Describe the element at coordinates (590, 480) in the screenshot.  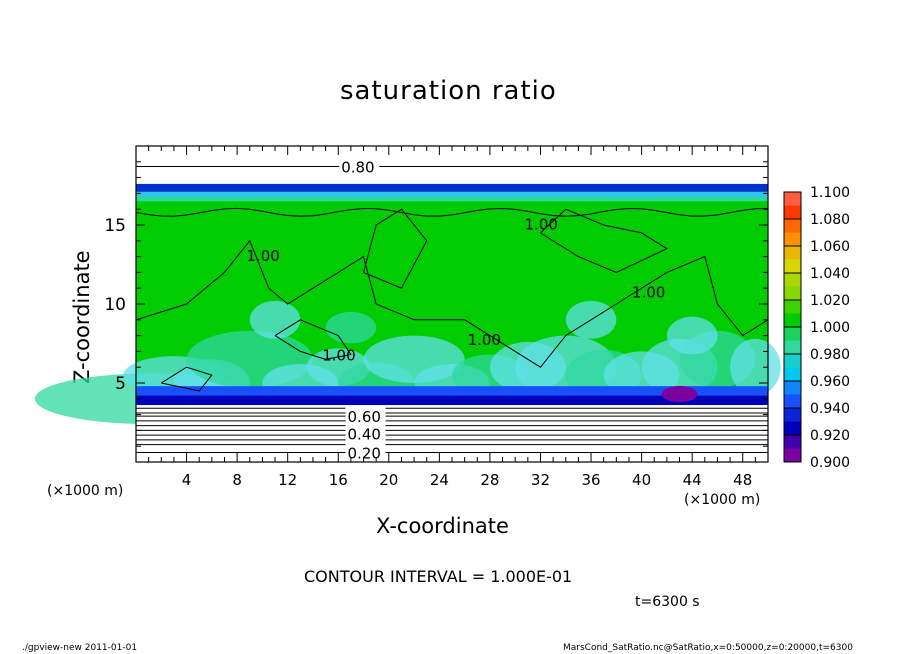
I see `x-tick-label: 36` at that location.